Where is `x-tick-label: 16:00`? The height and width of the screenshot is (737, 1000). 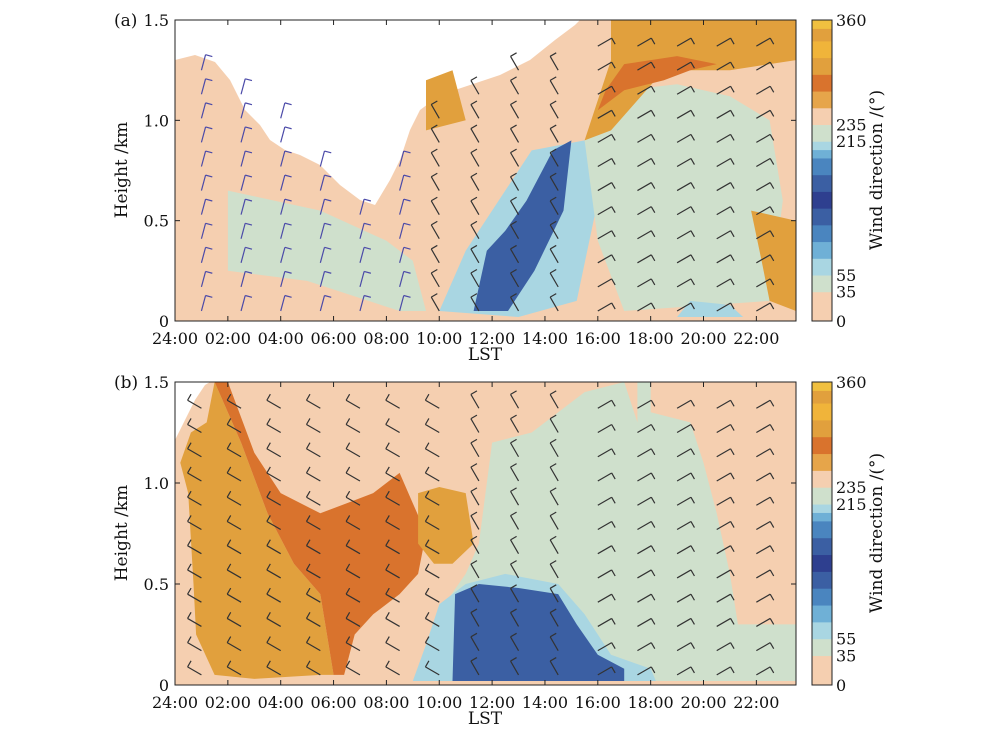 x-tick-label: 16:00 is located at coordinates (598, 338).